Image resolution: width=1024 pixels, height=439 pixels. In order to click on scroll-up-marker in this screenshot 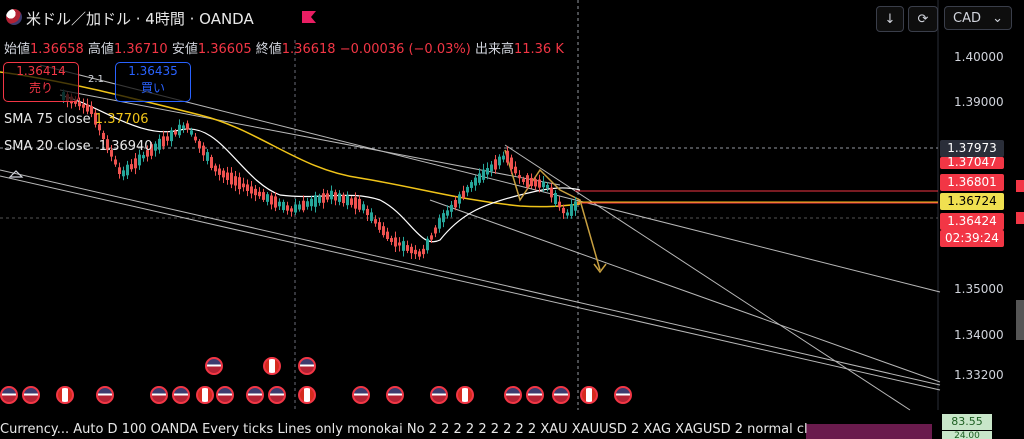, I will do `click(16, 174)`.